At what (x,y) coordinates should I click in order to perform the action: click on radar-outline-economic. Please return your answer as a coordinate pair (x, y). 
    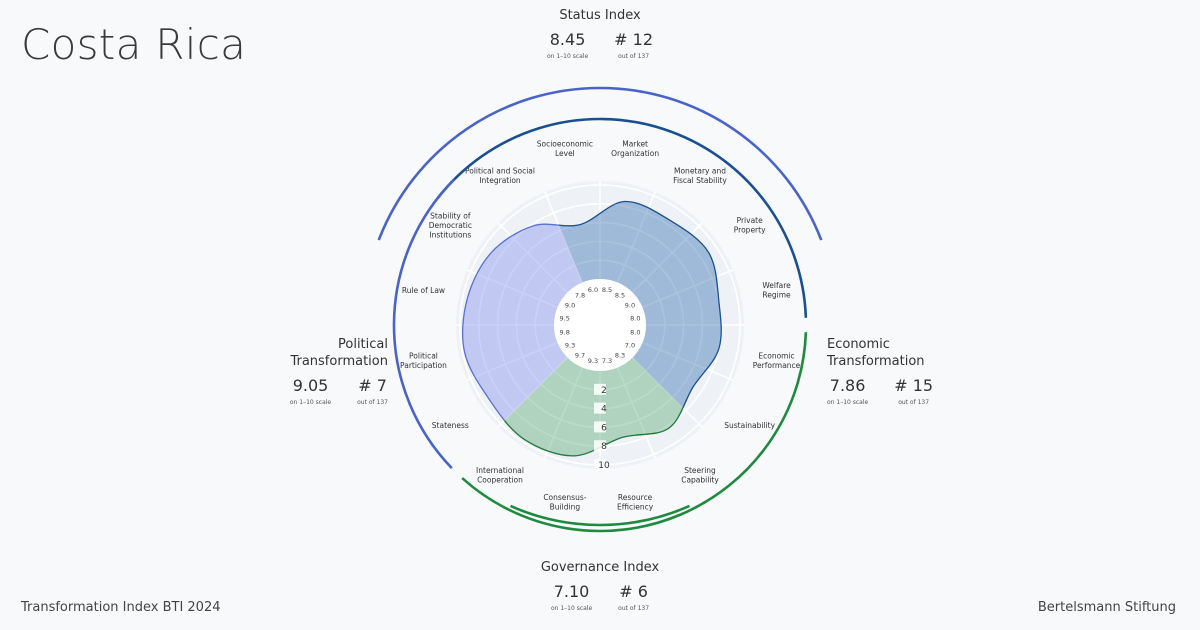
    Looking at the image, I should click on (626, 326).